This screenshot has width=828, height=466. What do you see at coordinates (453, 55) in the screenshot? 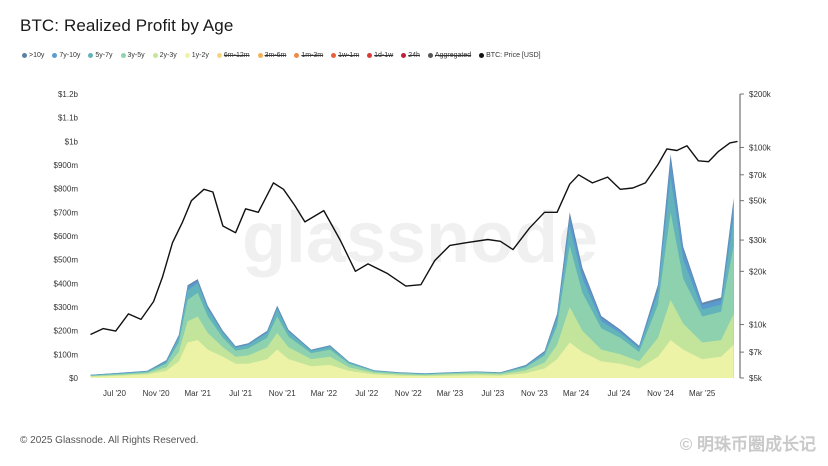
I see `legend-label: Aggregated` at bounding box center [453, 55].